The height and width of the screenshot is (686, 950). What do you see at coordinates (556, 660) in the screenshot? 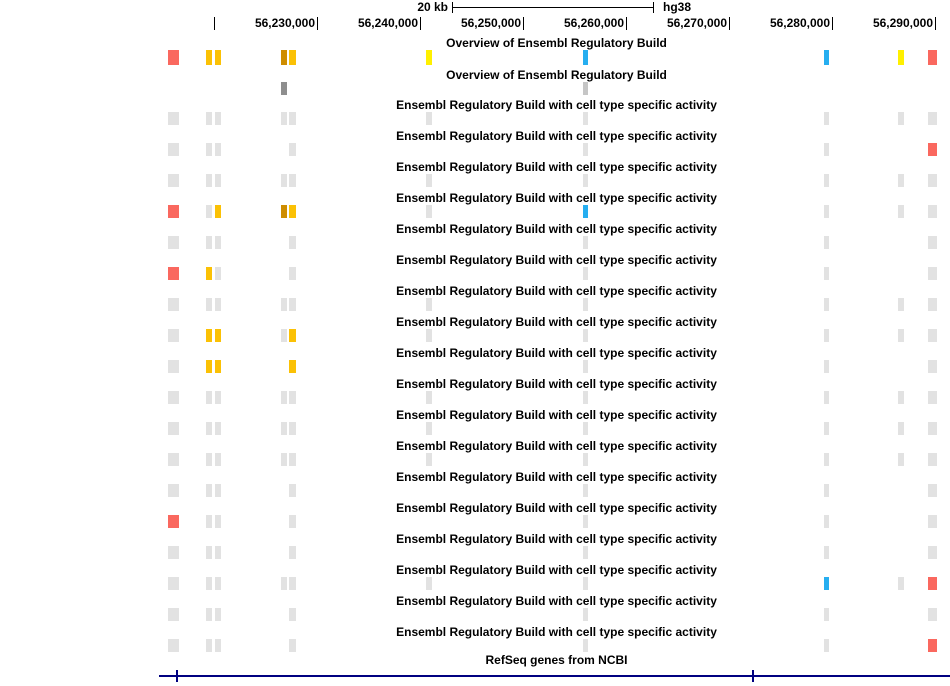
I see `refseq-track-title: RefSeq genes from NCBI` at bounding box center [556, 660].